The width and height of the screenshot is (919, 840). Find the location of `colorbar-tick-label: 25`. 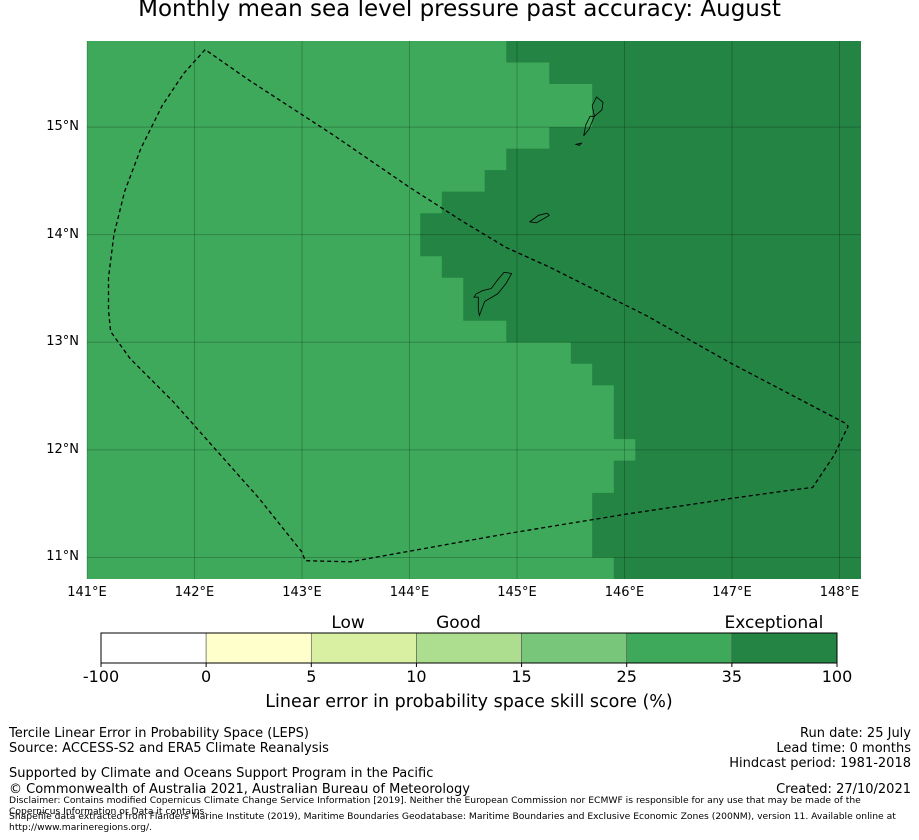

colorbar-tick-label: 25 is located at coordinates (626, 676).